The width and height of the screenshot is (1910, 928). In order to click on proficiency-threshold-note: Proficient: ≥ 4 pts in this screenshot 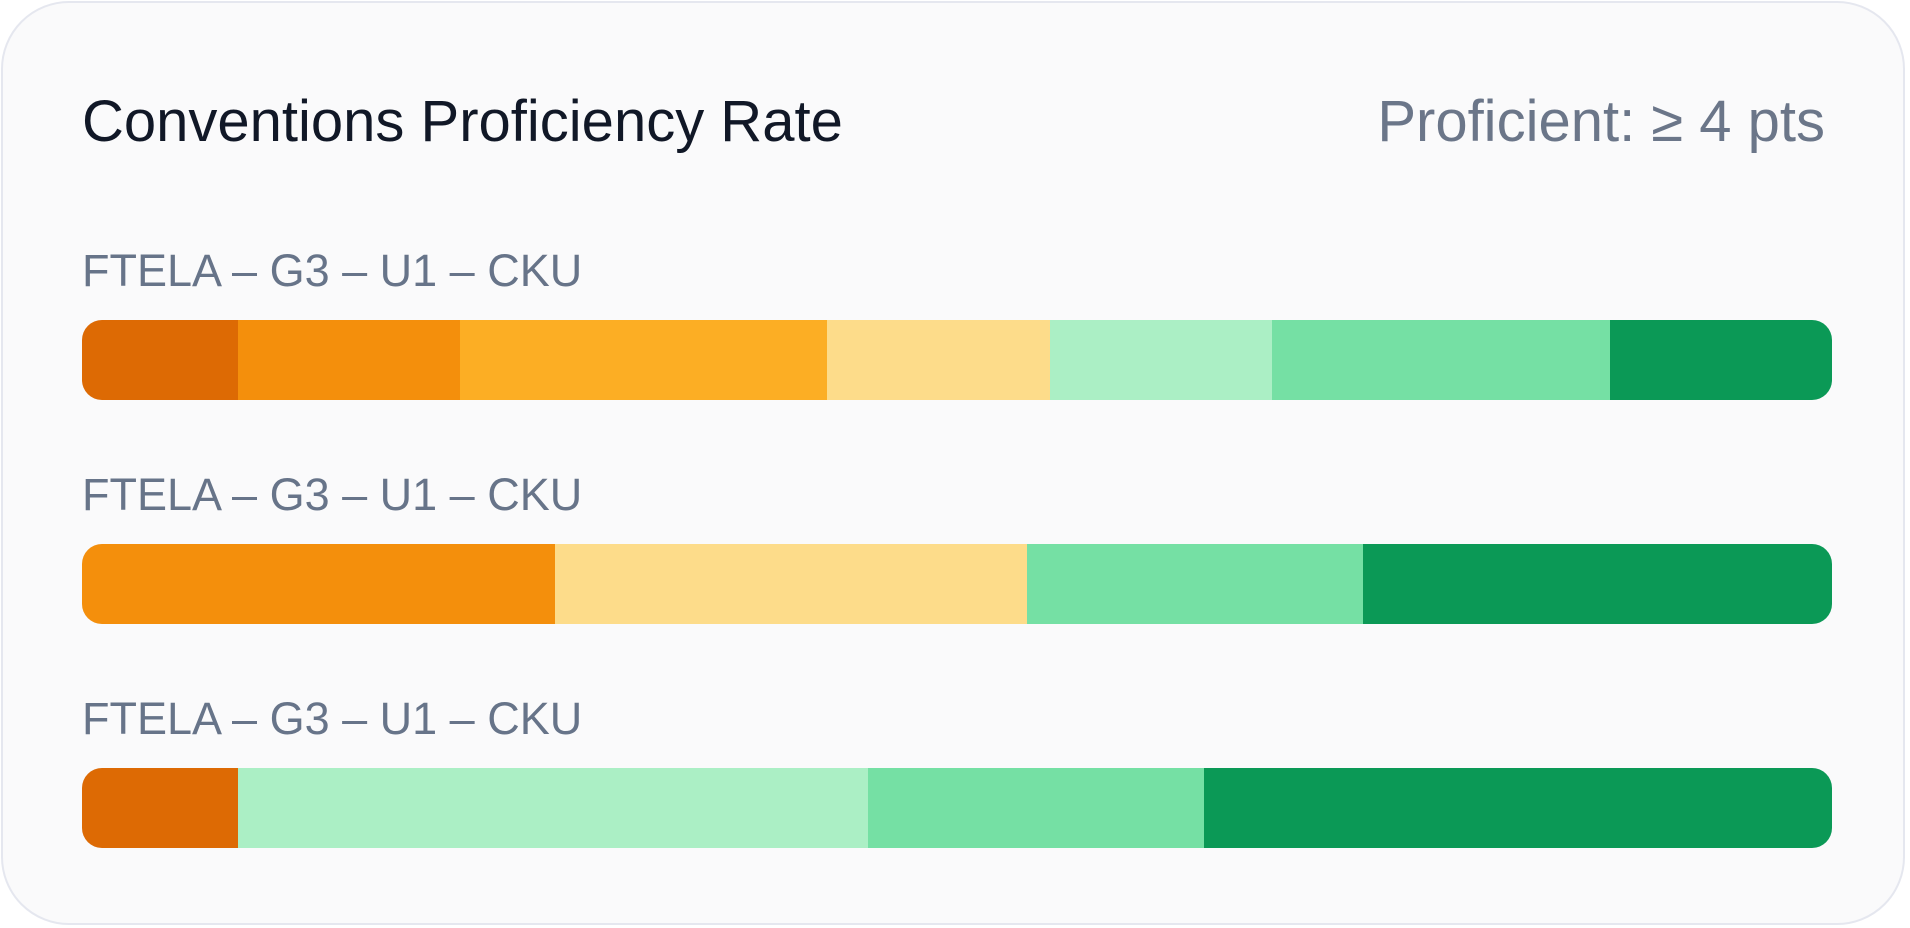, I will do `click(1601, 121)`.